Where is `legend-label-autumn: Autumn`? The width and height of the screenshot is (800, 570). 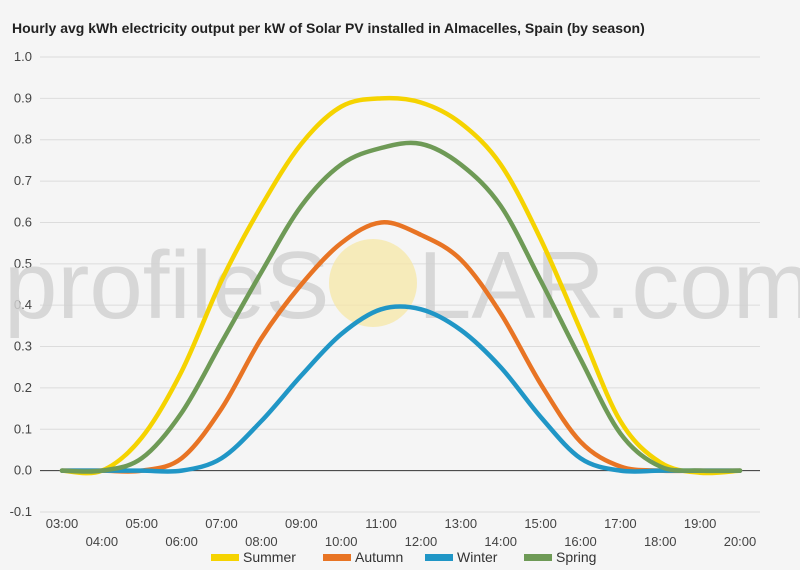
legend-label-autumn: Autumn is located at coordinates (379, 557).